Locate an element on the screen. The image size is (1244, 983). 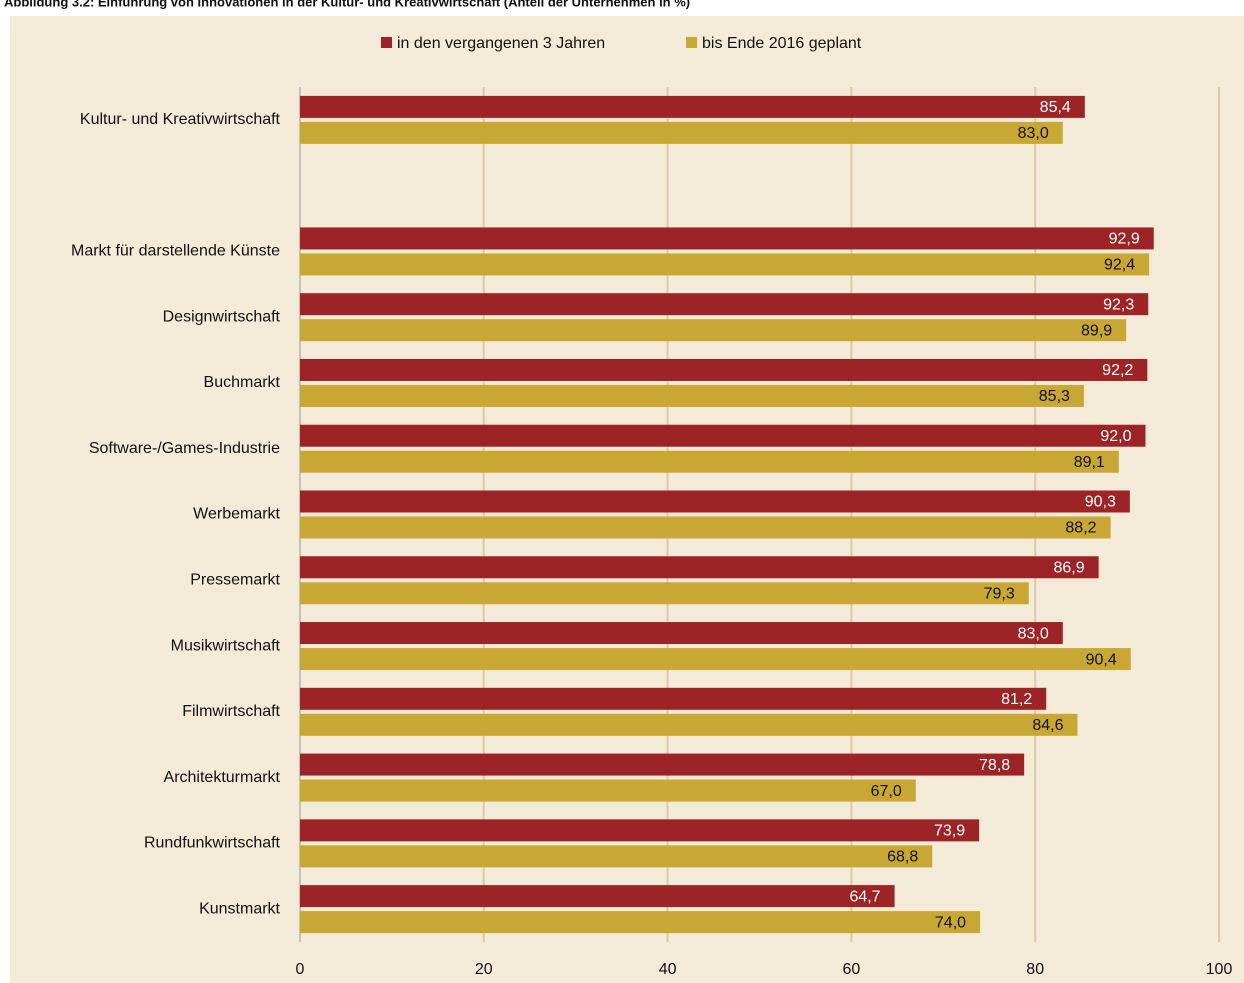
x-tick-label: 100 is located at coordinates (1219, 969).